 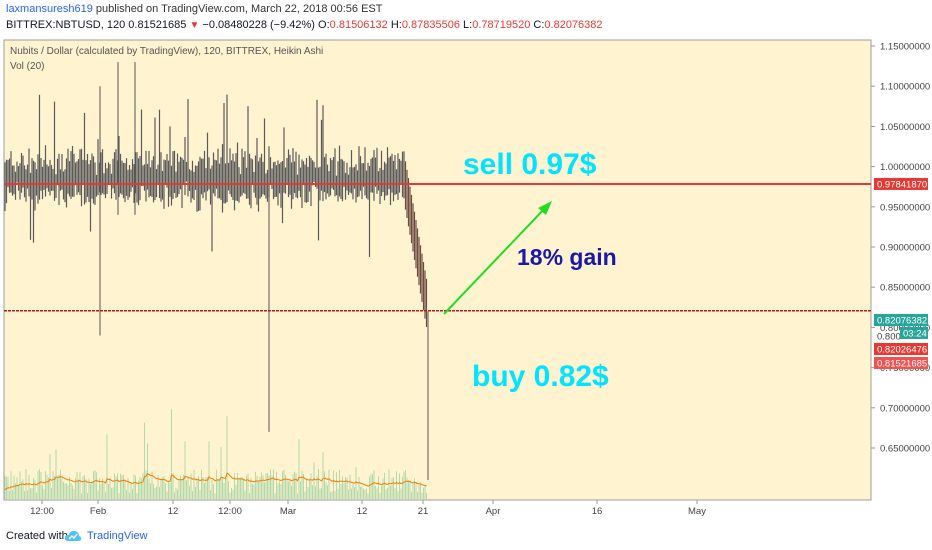 What do you see at coordinates (37, 536) in the screenshot?
I see `created-with-text: Created with` at bounding box center [37, 536].